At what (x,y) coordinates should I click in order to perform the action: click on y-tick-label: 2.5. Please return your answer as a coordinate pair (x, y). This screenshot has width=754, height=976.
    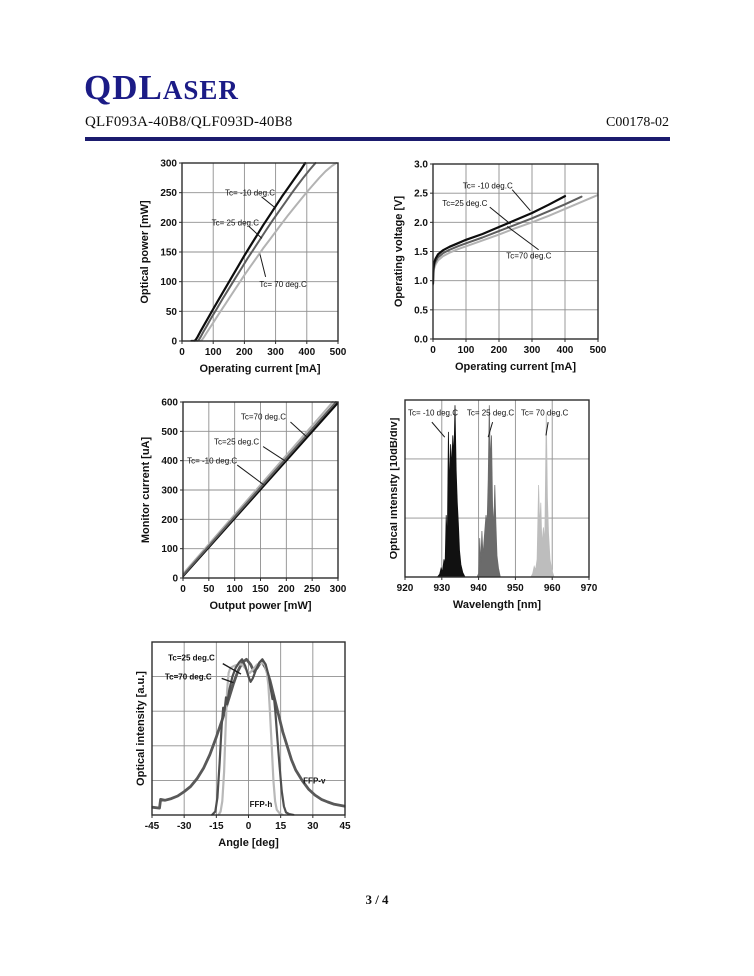
    Looking at the image, I should click on (421, 194).